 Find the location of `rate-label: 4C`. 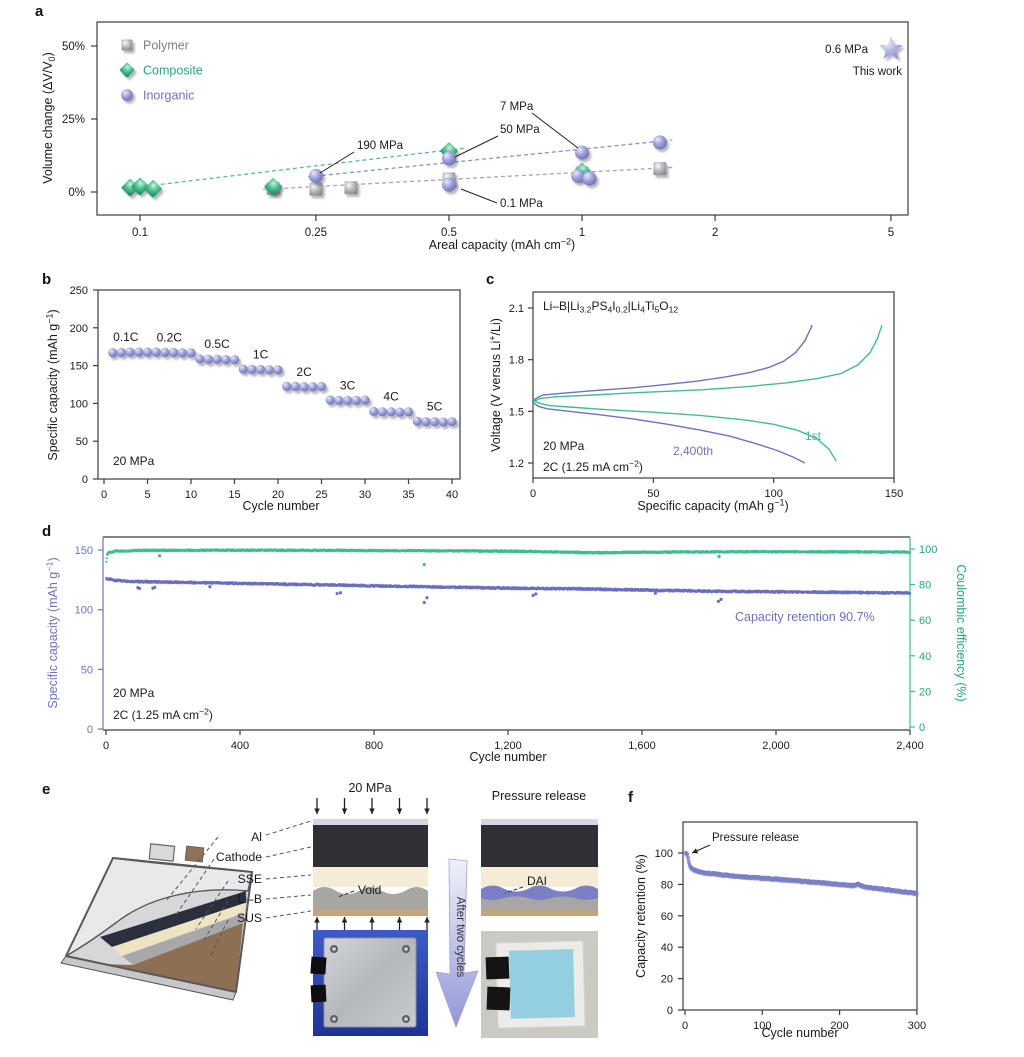

rate-label: 4C is located at coordinates (391, 397).